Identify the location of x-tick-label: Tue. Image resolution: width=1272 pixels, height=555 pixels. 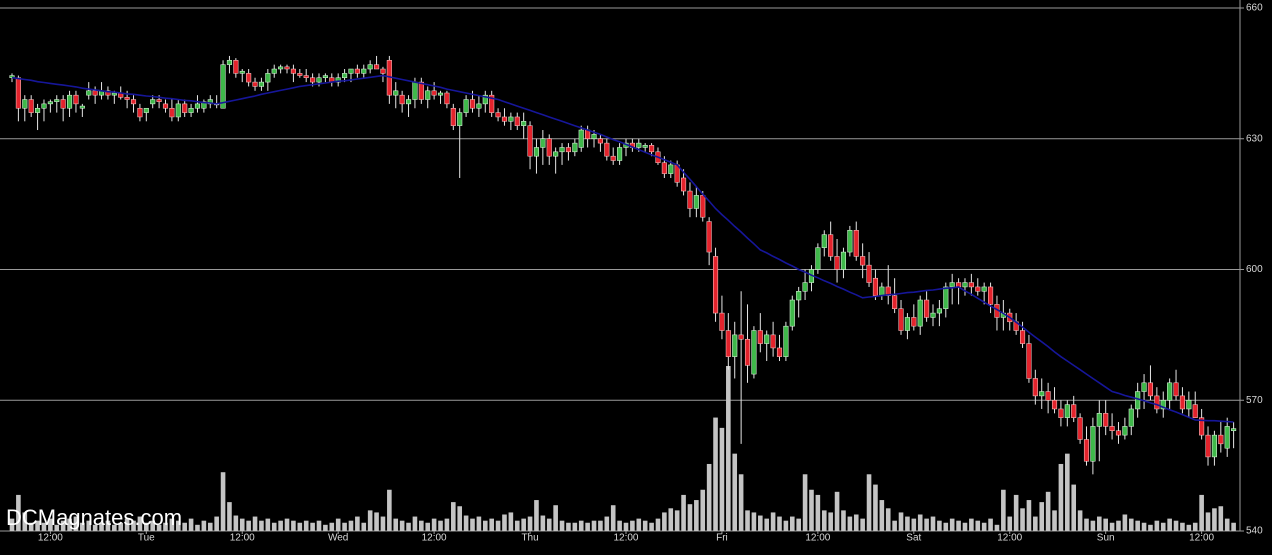
(146, 538).